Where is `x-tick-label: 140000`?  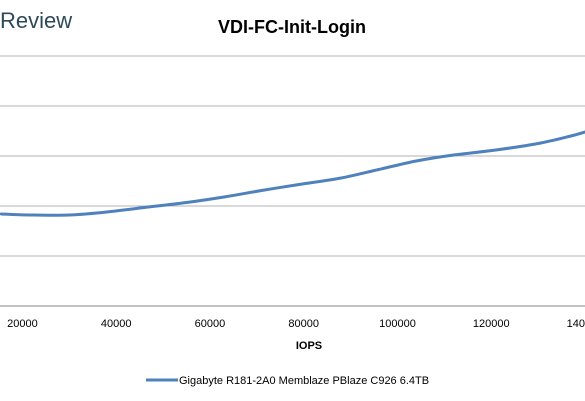
x-tick-label: 140000 is located at coordinates (576, 324).